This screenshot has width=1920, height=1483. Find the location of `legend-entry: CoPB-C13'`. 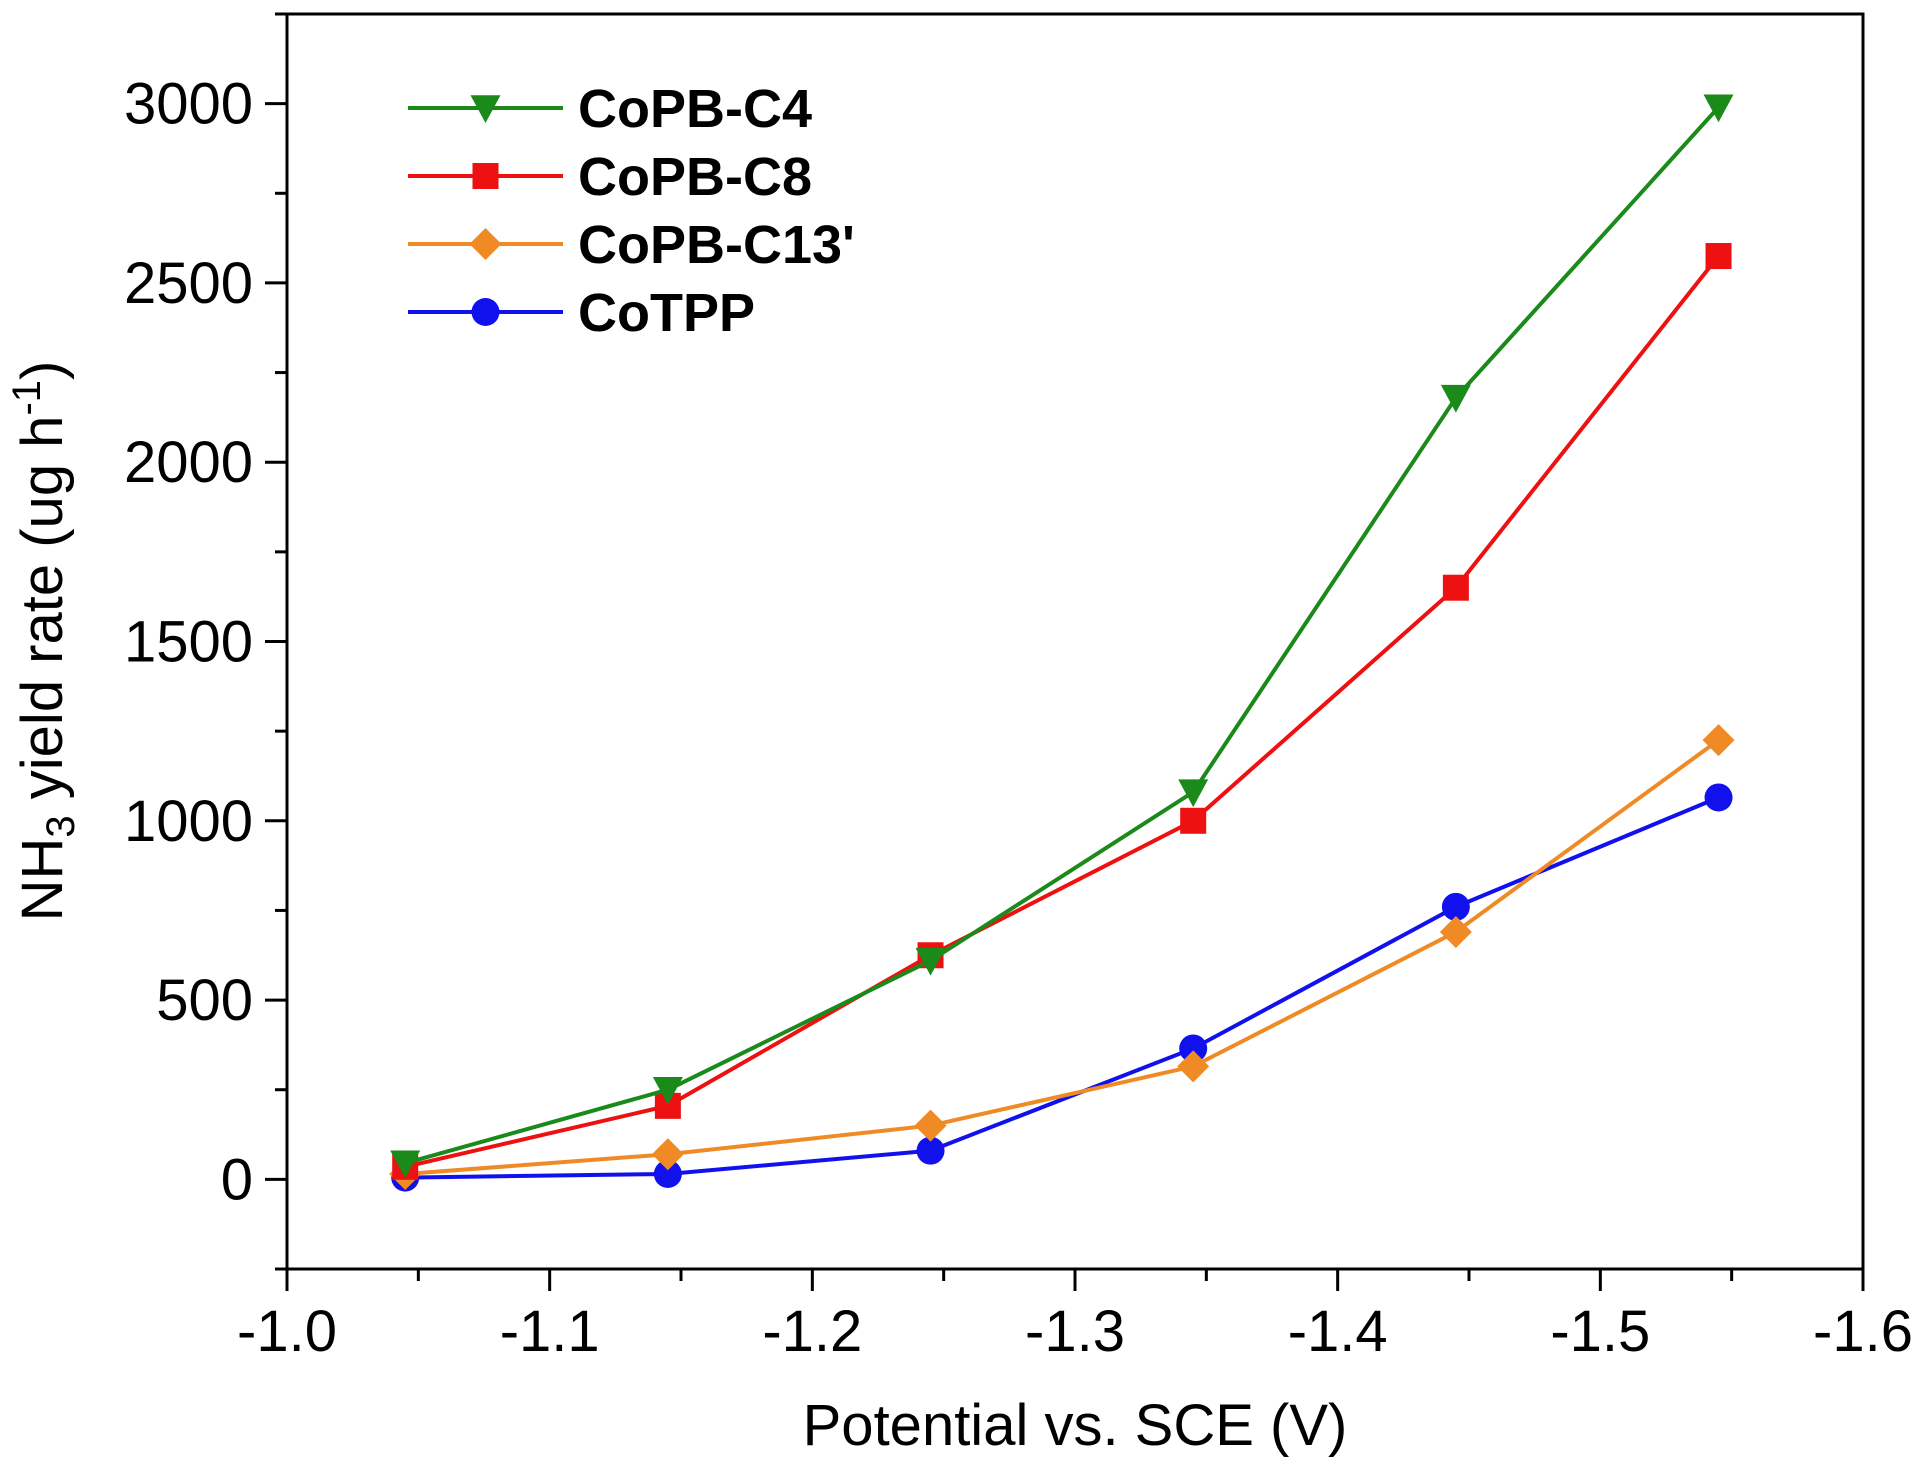

legend-entry: CoPB-C13' is located at coordinates (631, 245).